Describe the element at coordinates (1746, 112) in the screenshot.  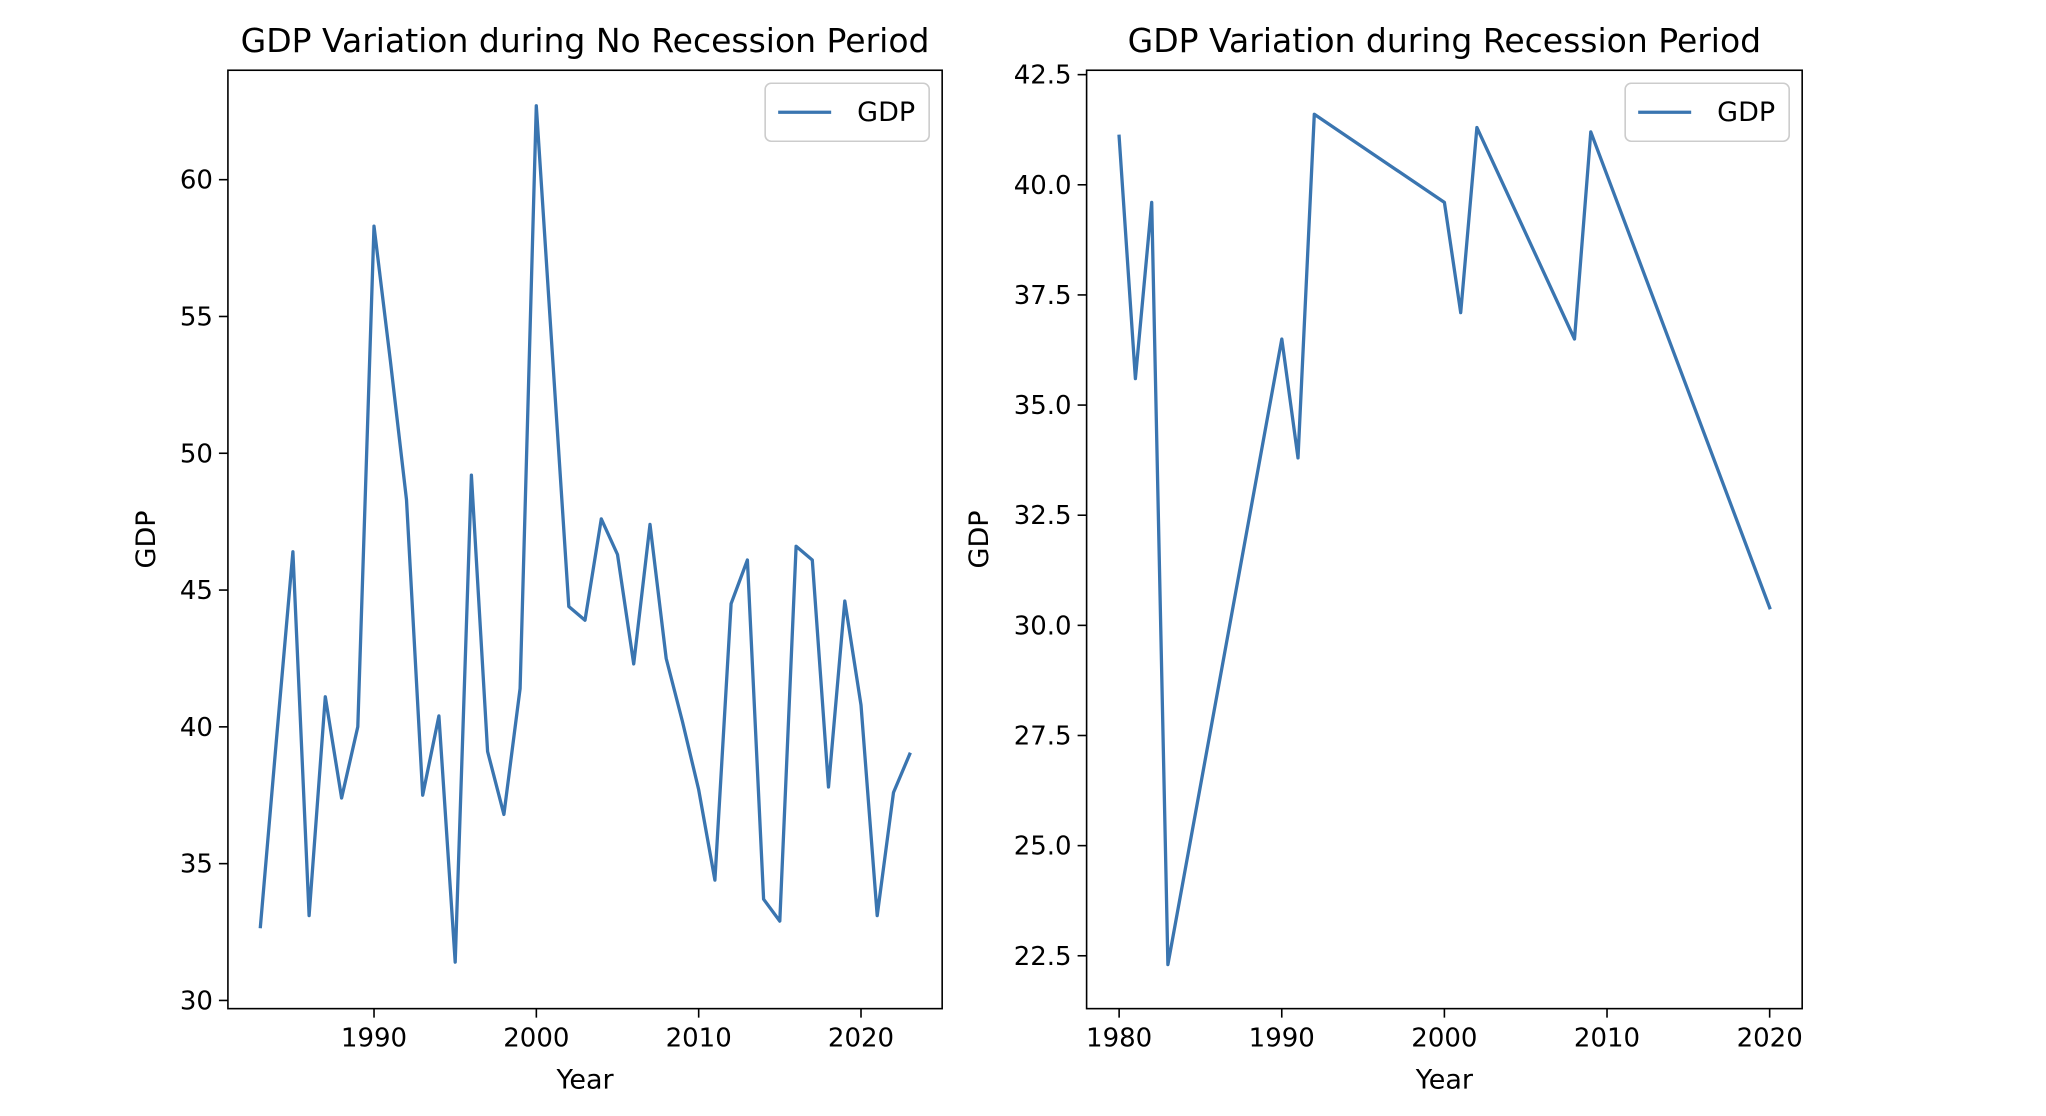
I see `chart-2-legend-label: GDP` at that location.